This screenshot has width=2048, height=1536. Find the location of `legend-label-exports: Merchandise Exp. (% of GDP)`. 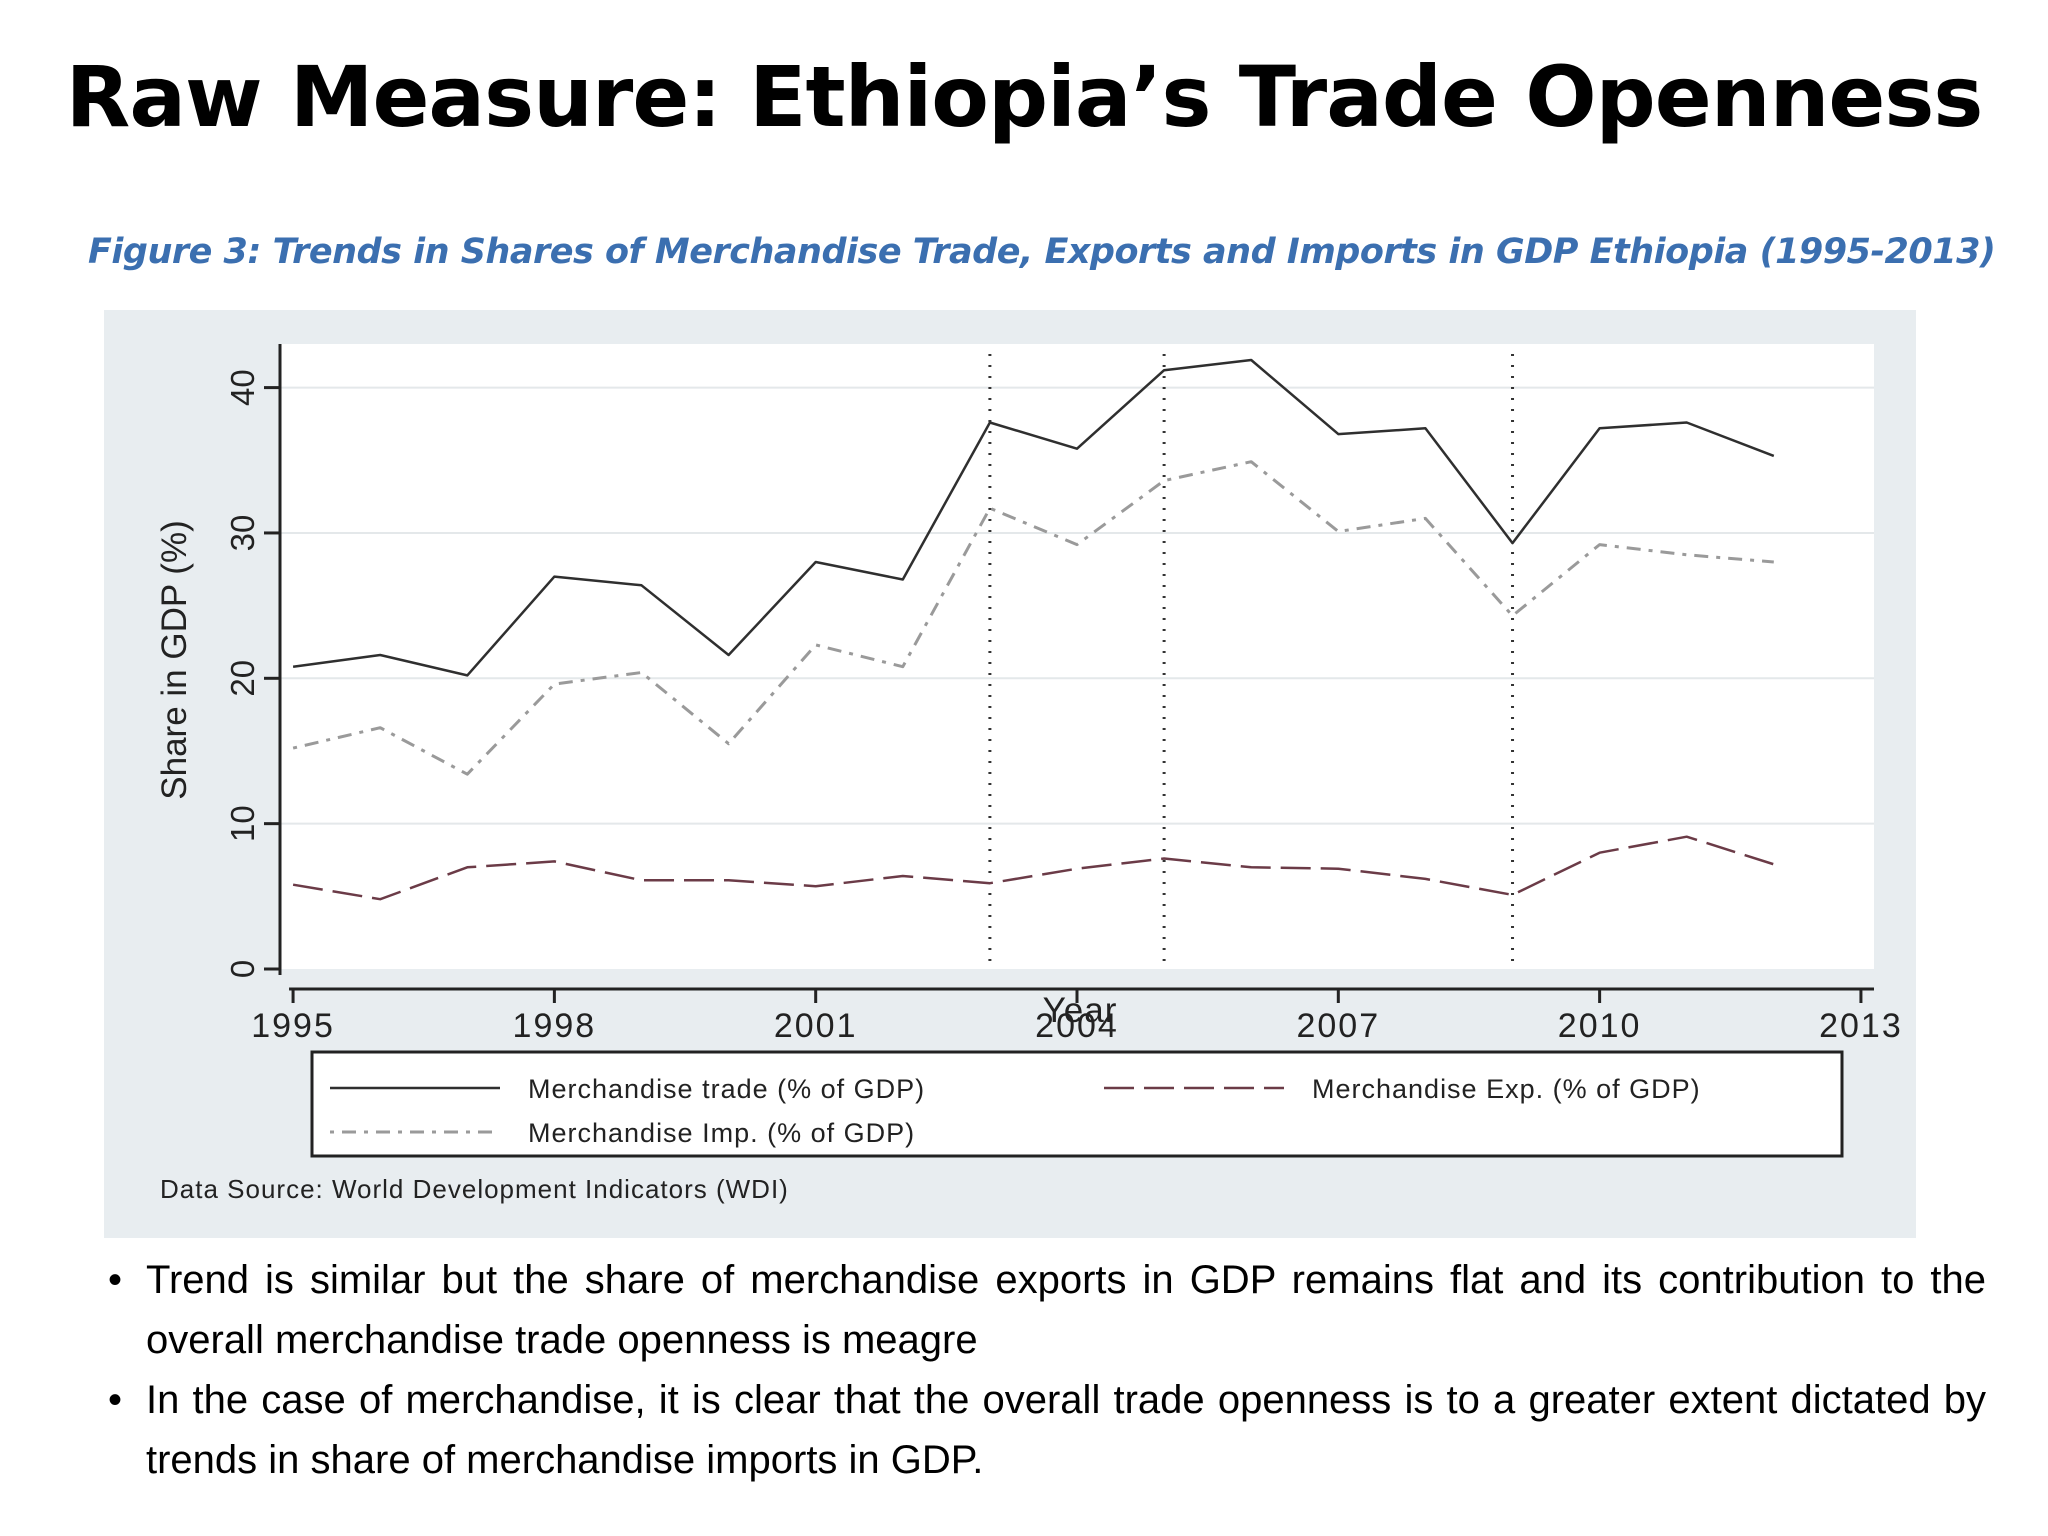

legend-label-exports: Merchandise Exp. (% of GDP) is located at coordinates (1506, 1089).